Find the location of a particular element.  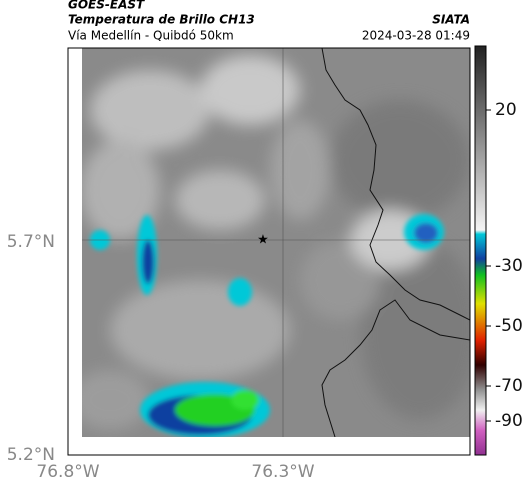

colorbar-tick-label: -70 is located at coordinates (509, 386).